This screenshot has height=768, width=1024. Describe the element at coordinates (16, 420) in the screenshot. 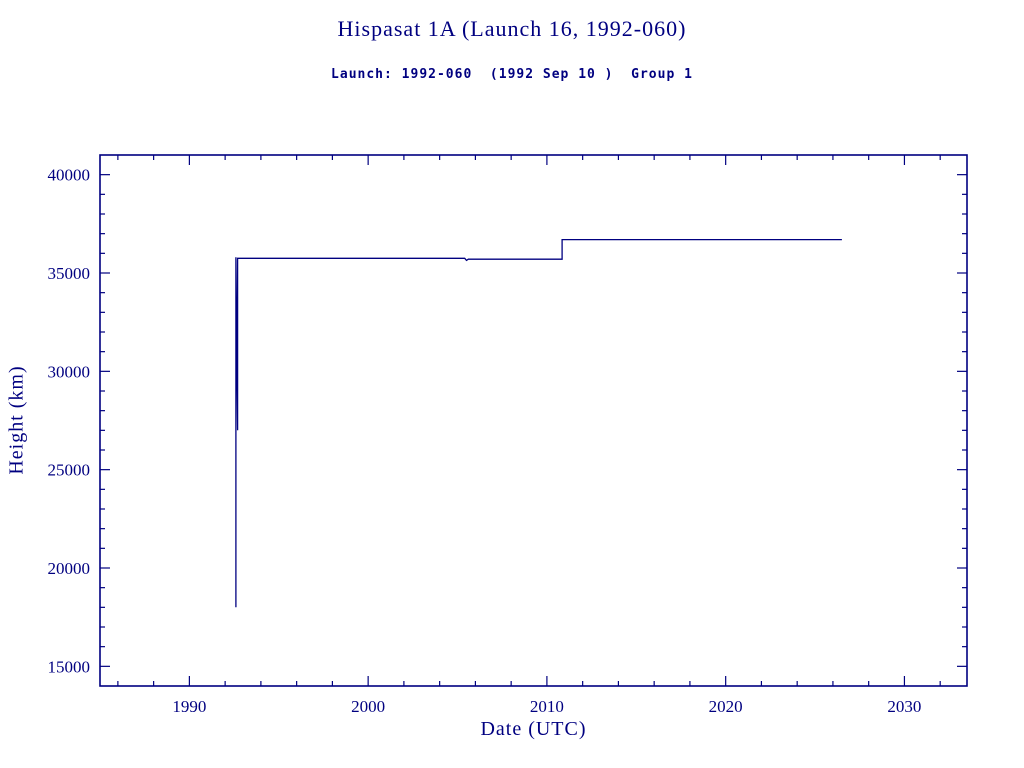

I see `y-axis-label: Height (km)` at that location.